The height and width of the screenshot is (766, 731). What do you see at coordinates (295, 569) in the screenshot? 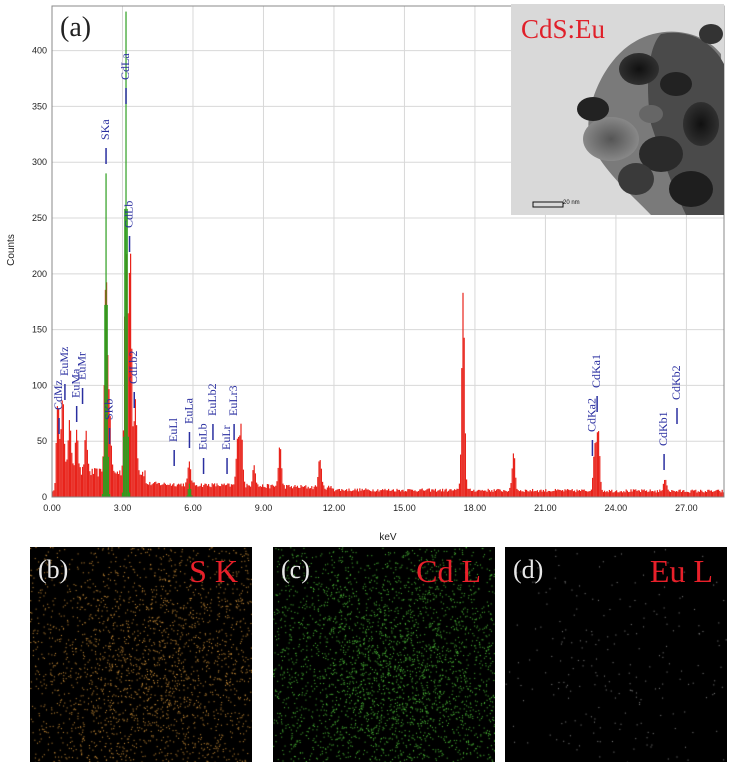
I see `panel-c-label: (c)` at bounding box center [295, 569].